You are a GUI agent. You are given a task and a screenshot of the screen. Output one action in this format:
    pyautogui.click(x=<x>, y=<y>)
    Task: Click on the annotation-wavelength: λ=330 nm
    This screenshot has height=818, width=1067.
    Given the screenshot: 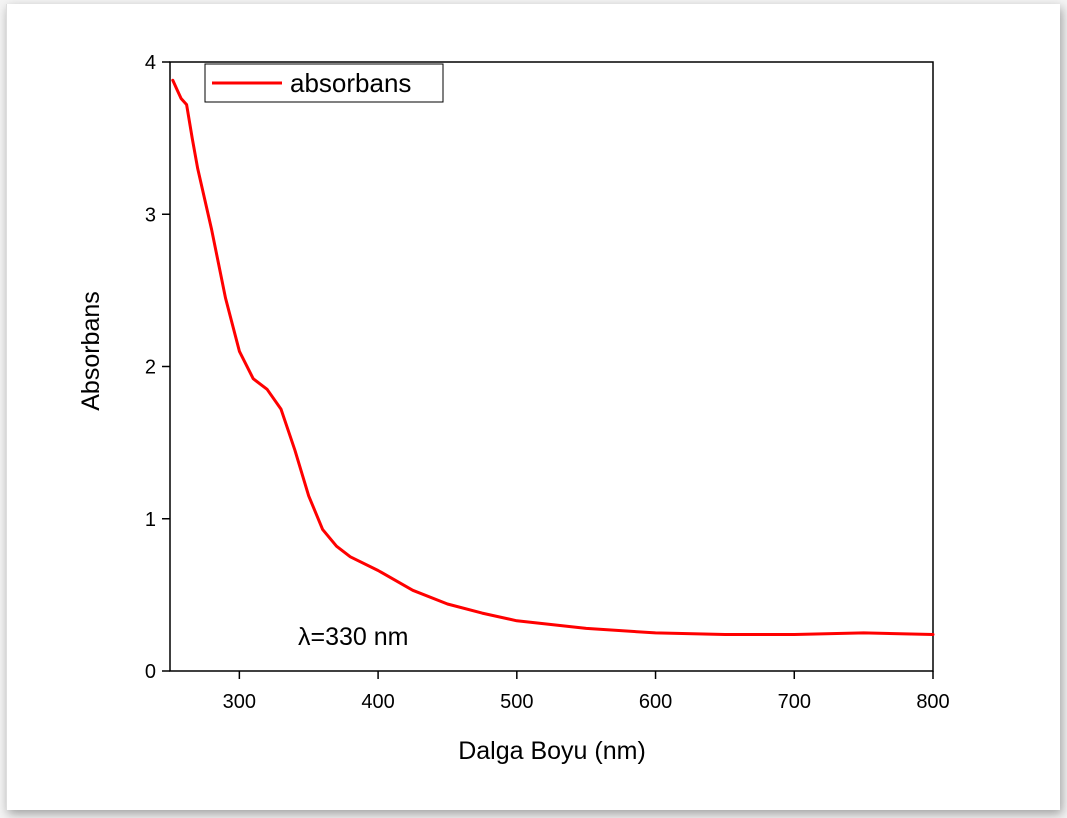 What is the action you would take?
    pyautogui.click(x=353, y=637)
    